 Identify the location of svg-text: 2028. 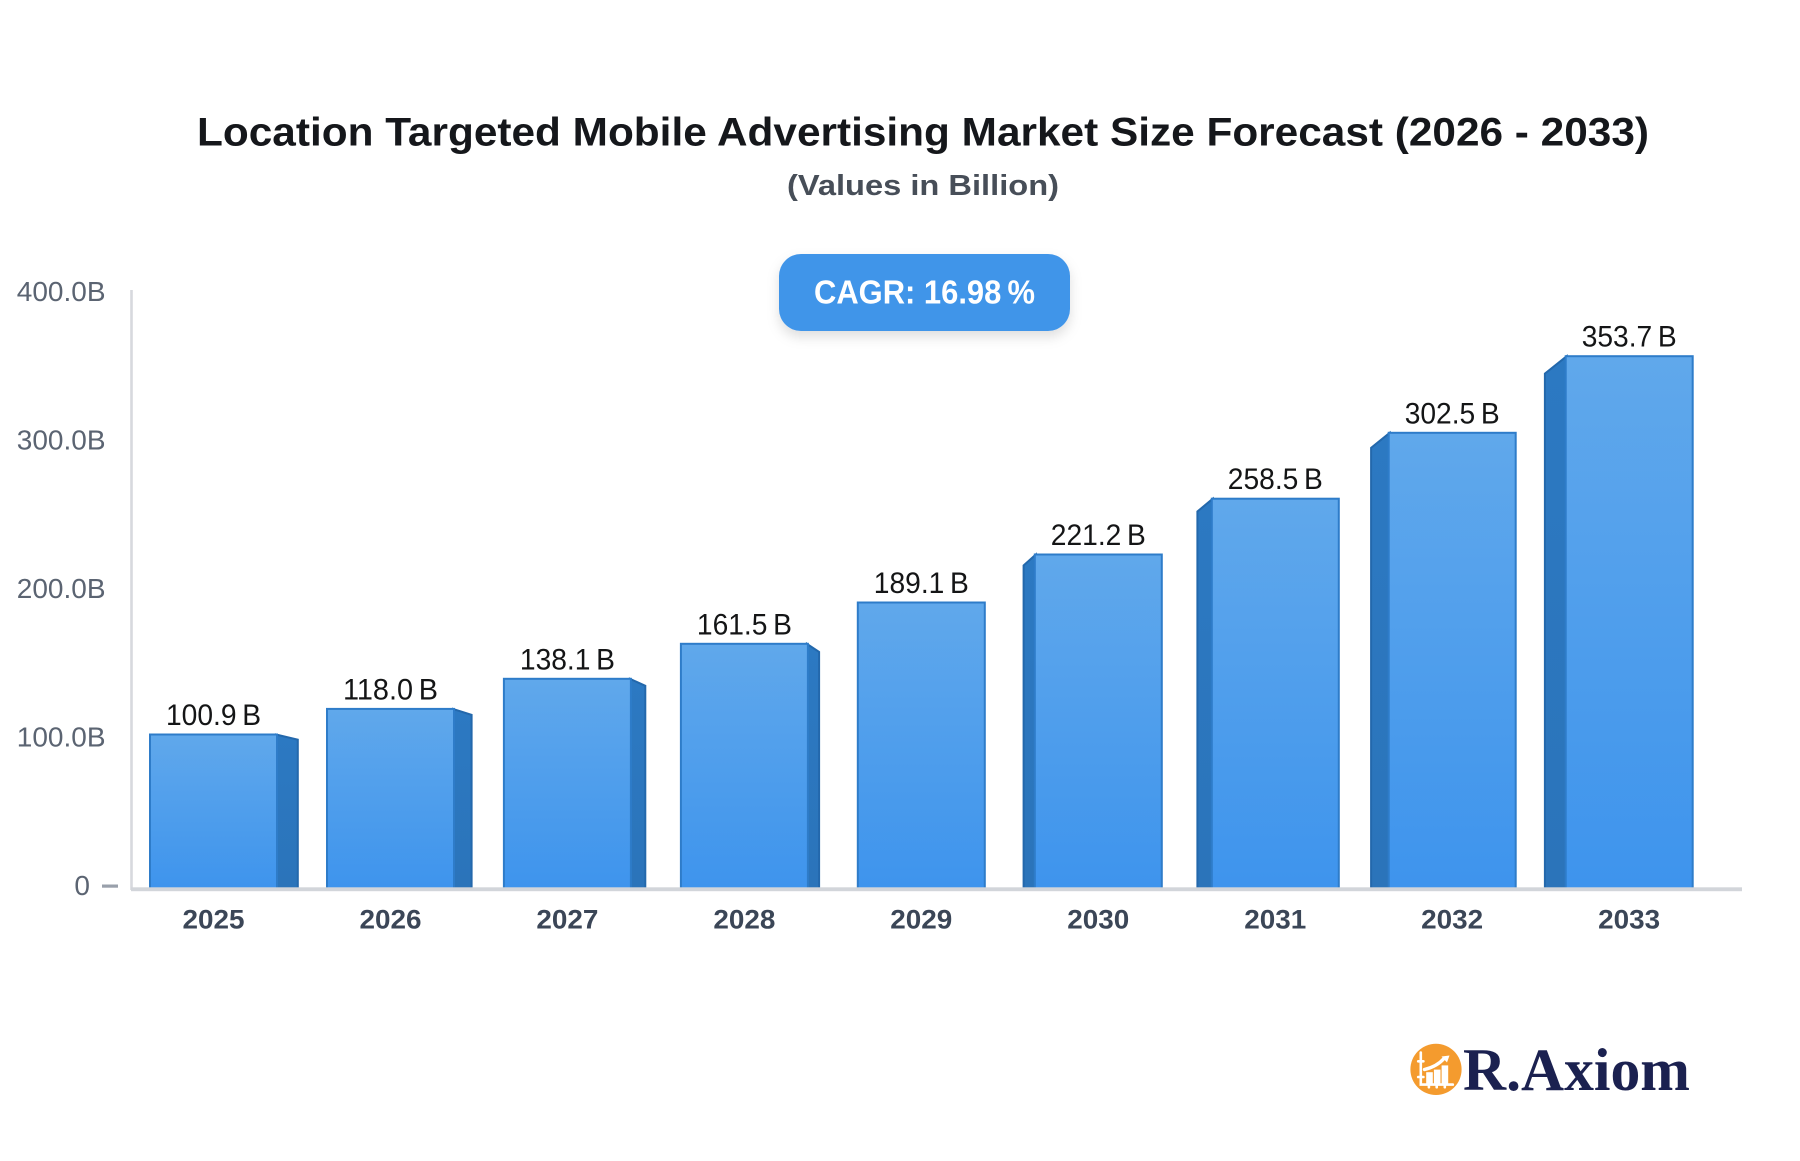
(744, 920).